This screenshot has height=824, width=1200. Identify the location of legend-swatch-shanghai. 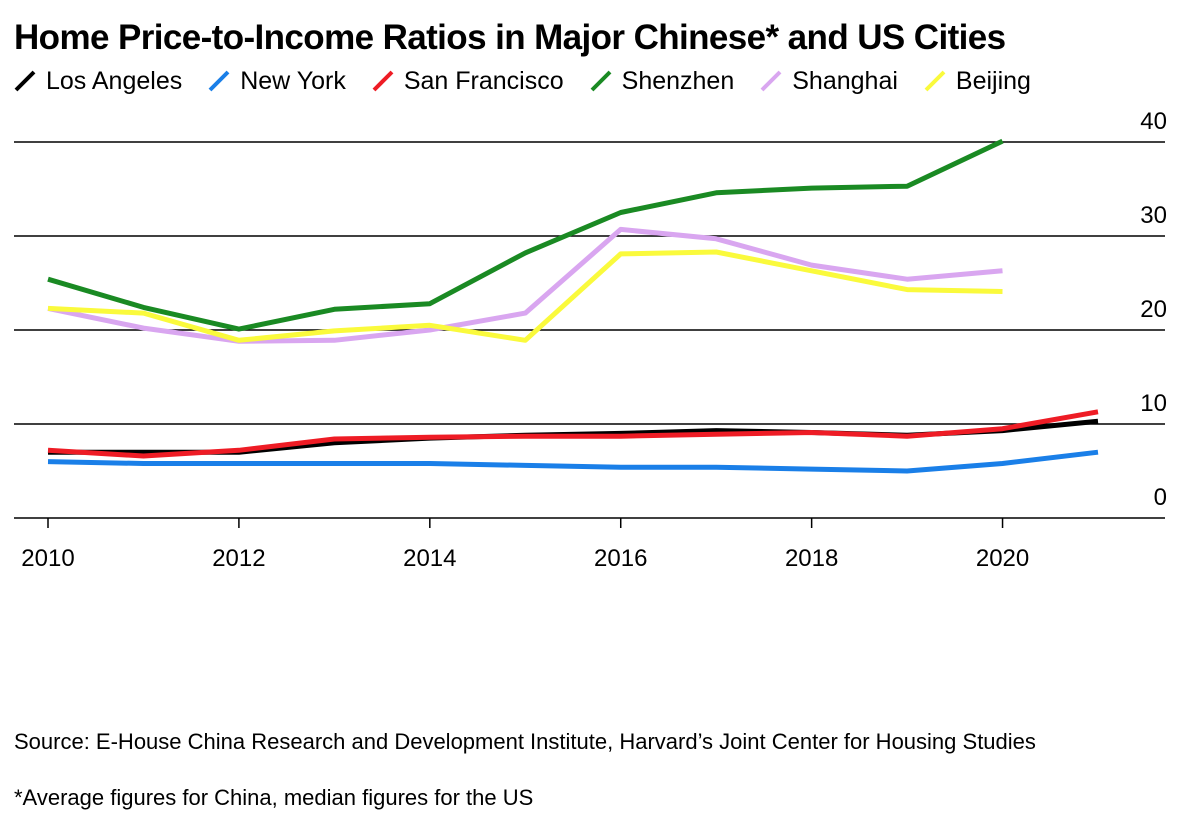
(771, 81).